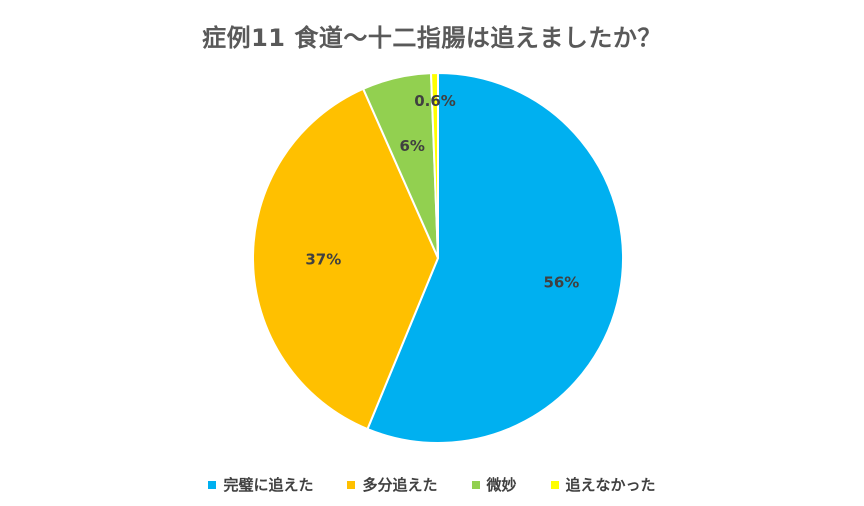  What do you see at coordinates (475, 484) in the screenshot?
I see `legend-swatch-bimyou` at bounding box center [475, 484].